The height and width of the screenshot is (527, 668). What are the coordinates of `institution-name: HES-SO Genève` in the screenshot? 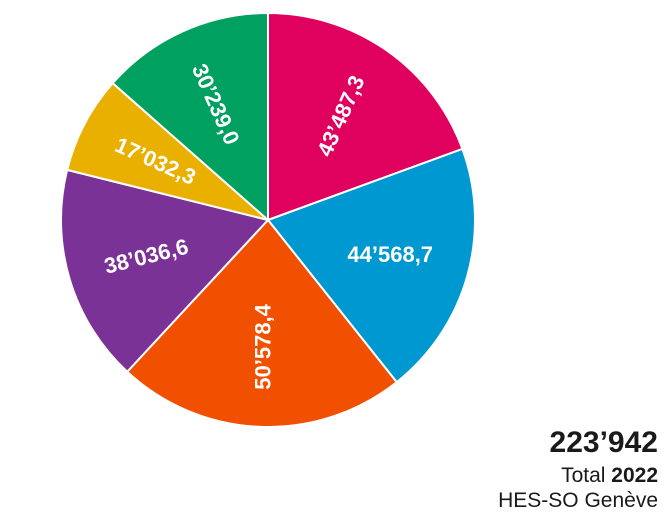 It's located at (578, 501).